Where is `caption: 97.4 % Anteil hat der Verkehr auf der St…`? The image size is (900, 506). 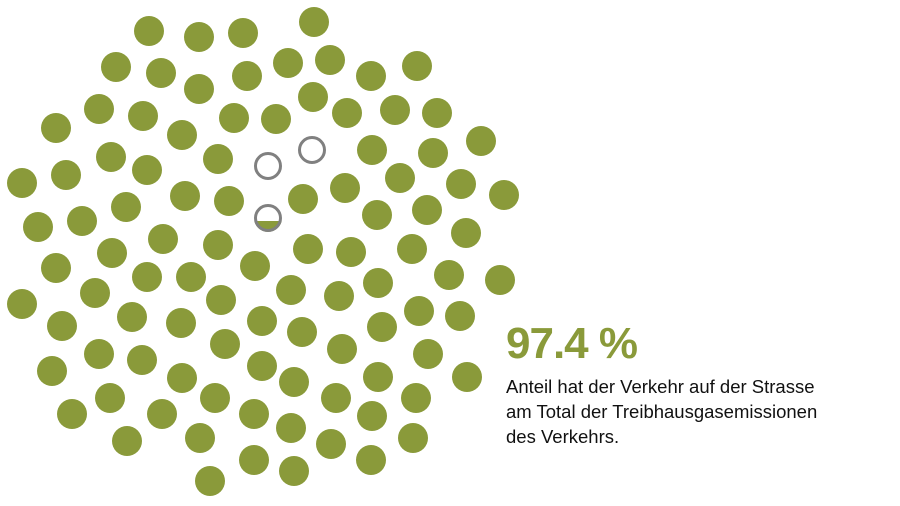
caption: 97.4 % Anteil hat der Verkehr auf der St… is located at coordinates (696, 384).